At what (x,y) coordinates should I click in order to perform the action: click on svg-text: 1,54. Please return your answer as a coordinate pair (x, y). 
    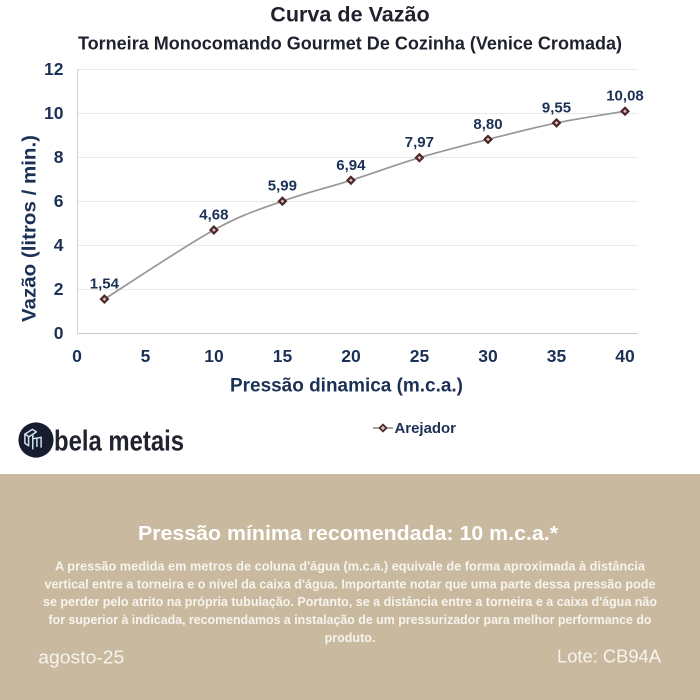
    Looking at the image, I should click on (105, 284).